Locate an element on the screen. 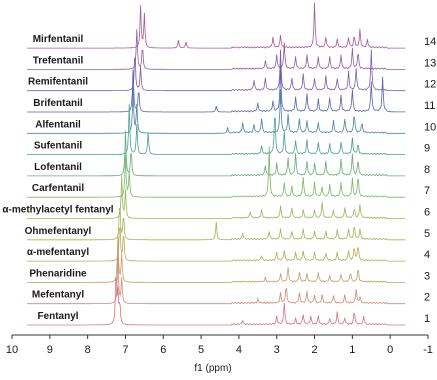  spectrum-label: Phenaridine is located at coordinates (58, 273).